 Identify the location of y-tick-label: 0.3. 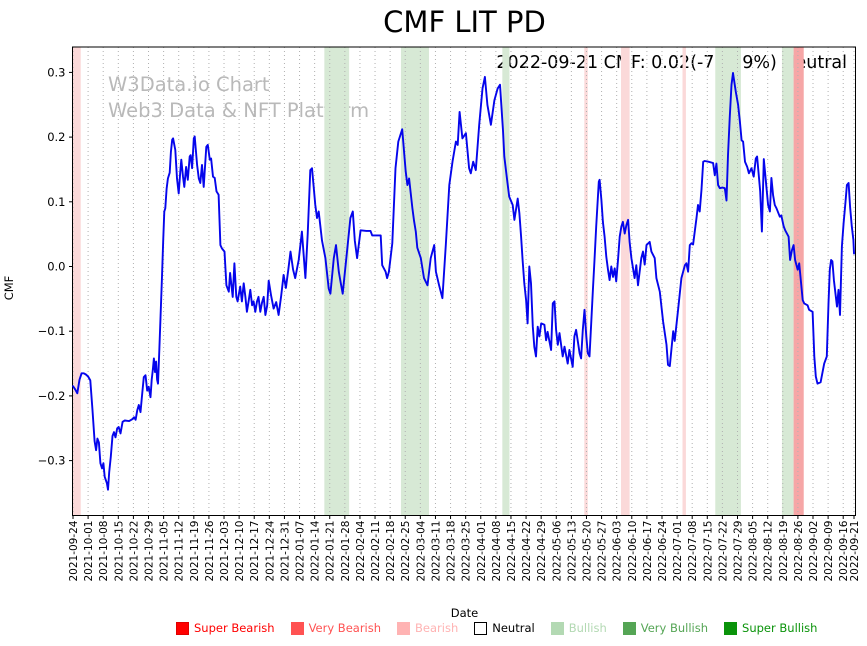
(56, 72).